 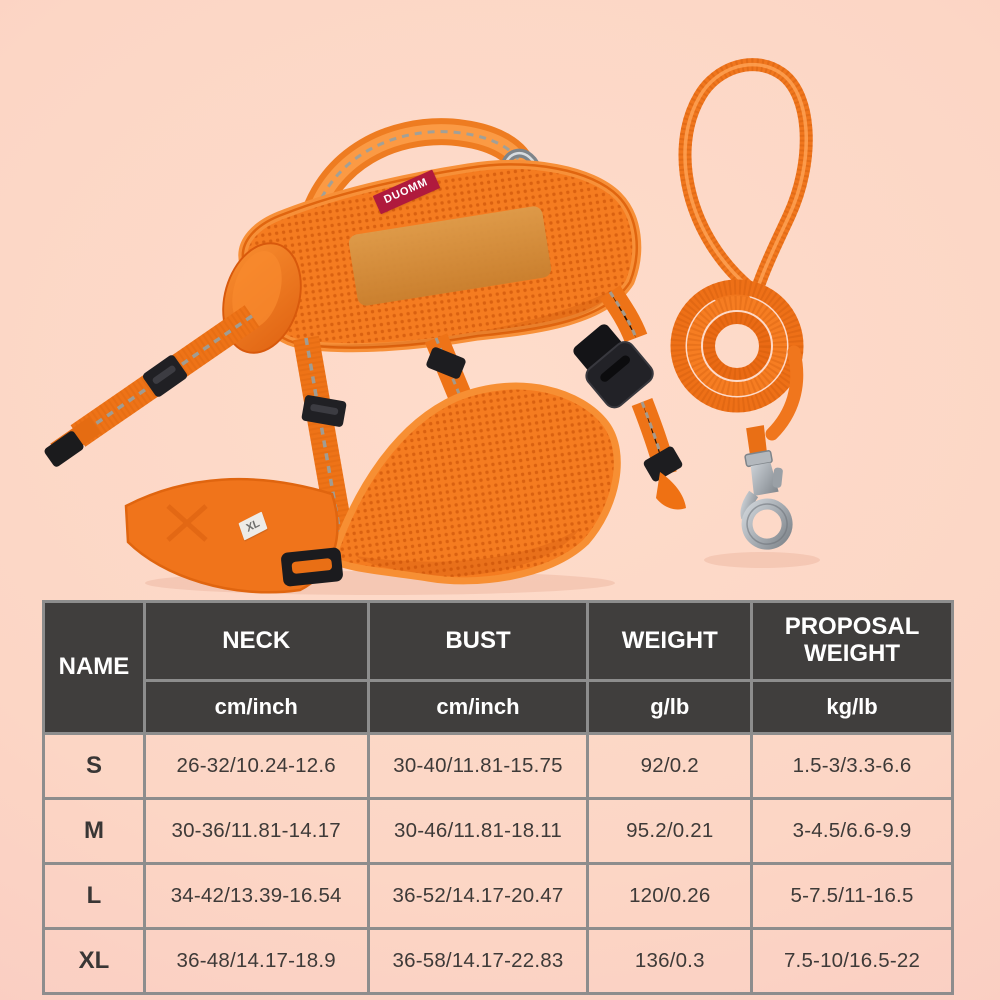 What do you see at coordinates (478, 896) in the screenshot?
I see `bust-value: 36-52/14.17-20.47` at bounding box center [478, 896].